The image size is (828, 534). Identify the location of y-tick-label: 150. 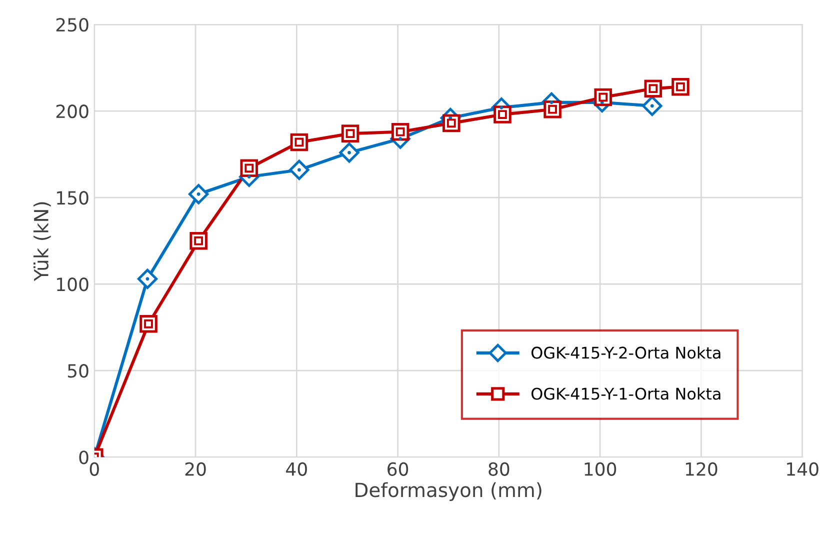
(72, 198).